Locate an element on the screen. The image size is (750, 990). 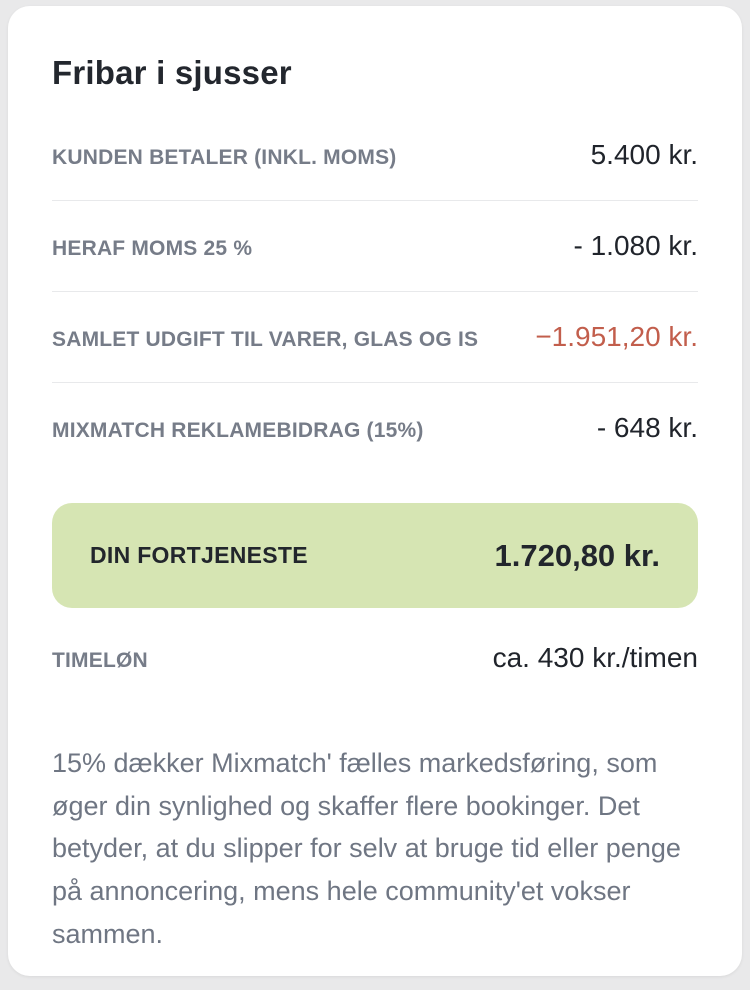
fee-value-negative: −1.951,20 kr. is located at coordinates (616, 336).